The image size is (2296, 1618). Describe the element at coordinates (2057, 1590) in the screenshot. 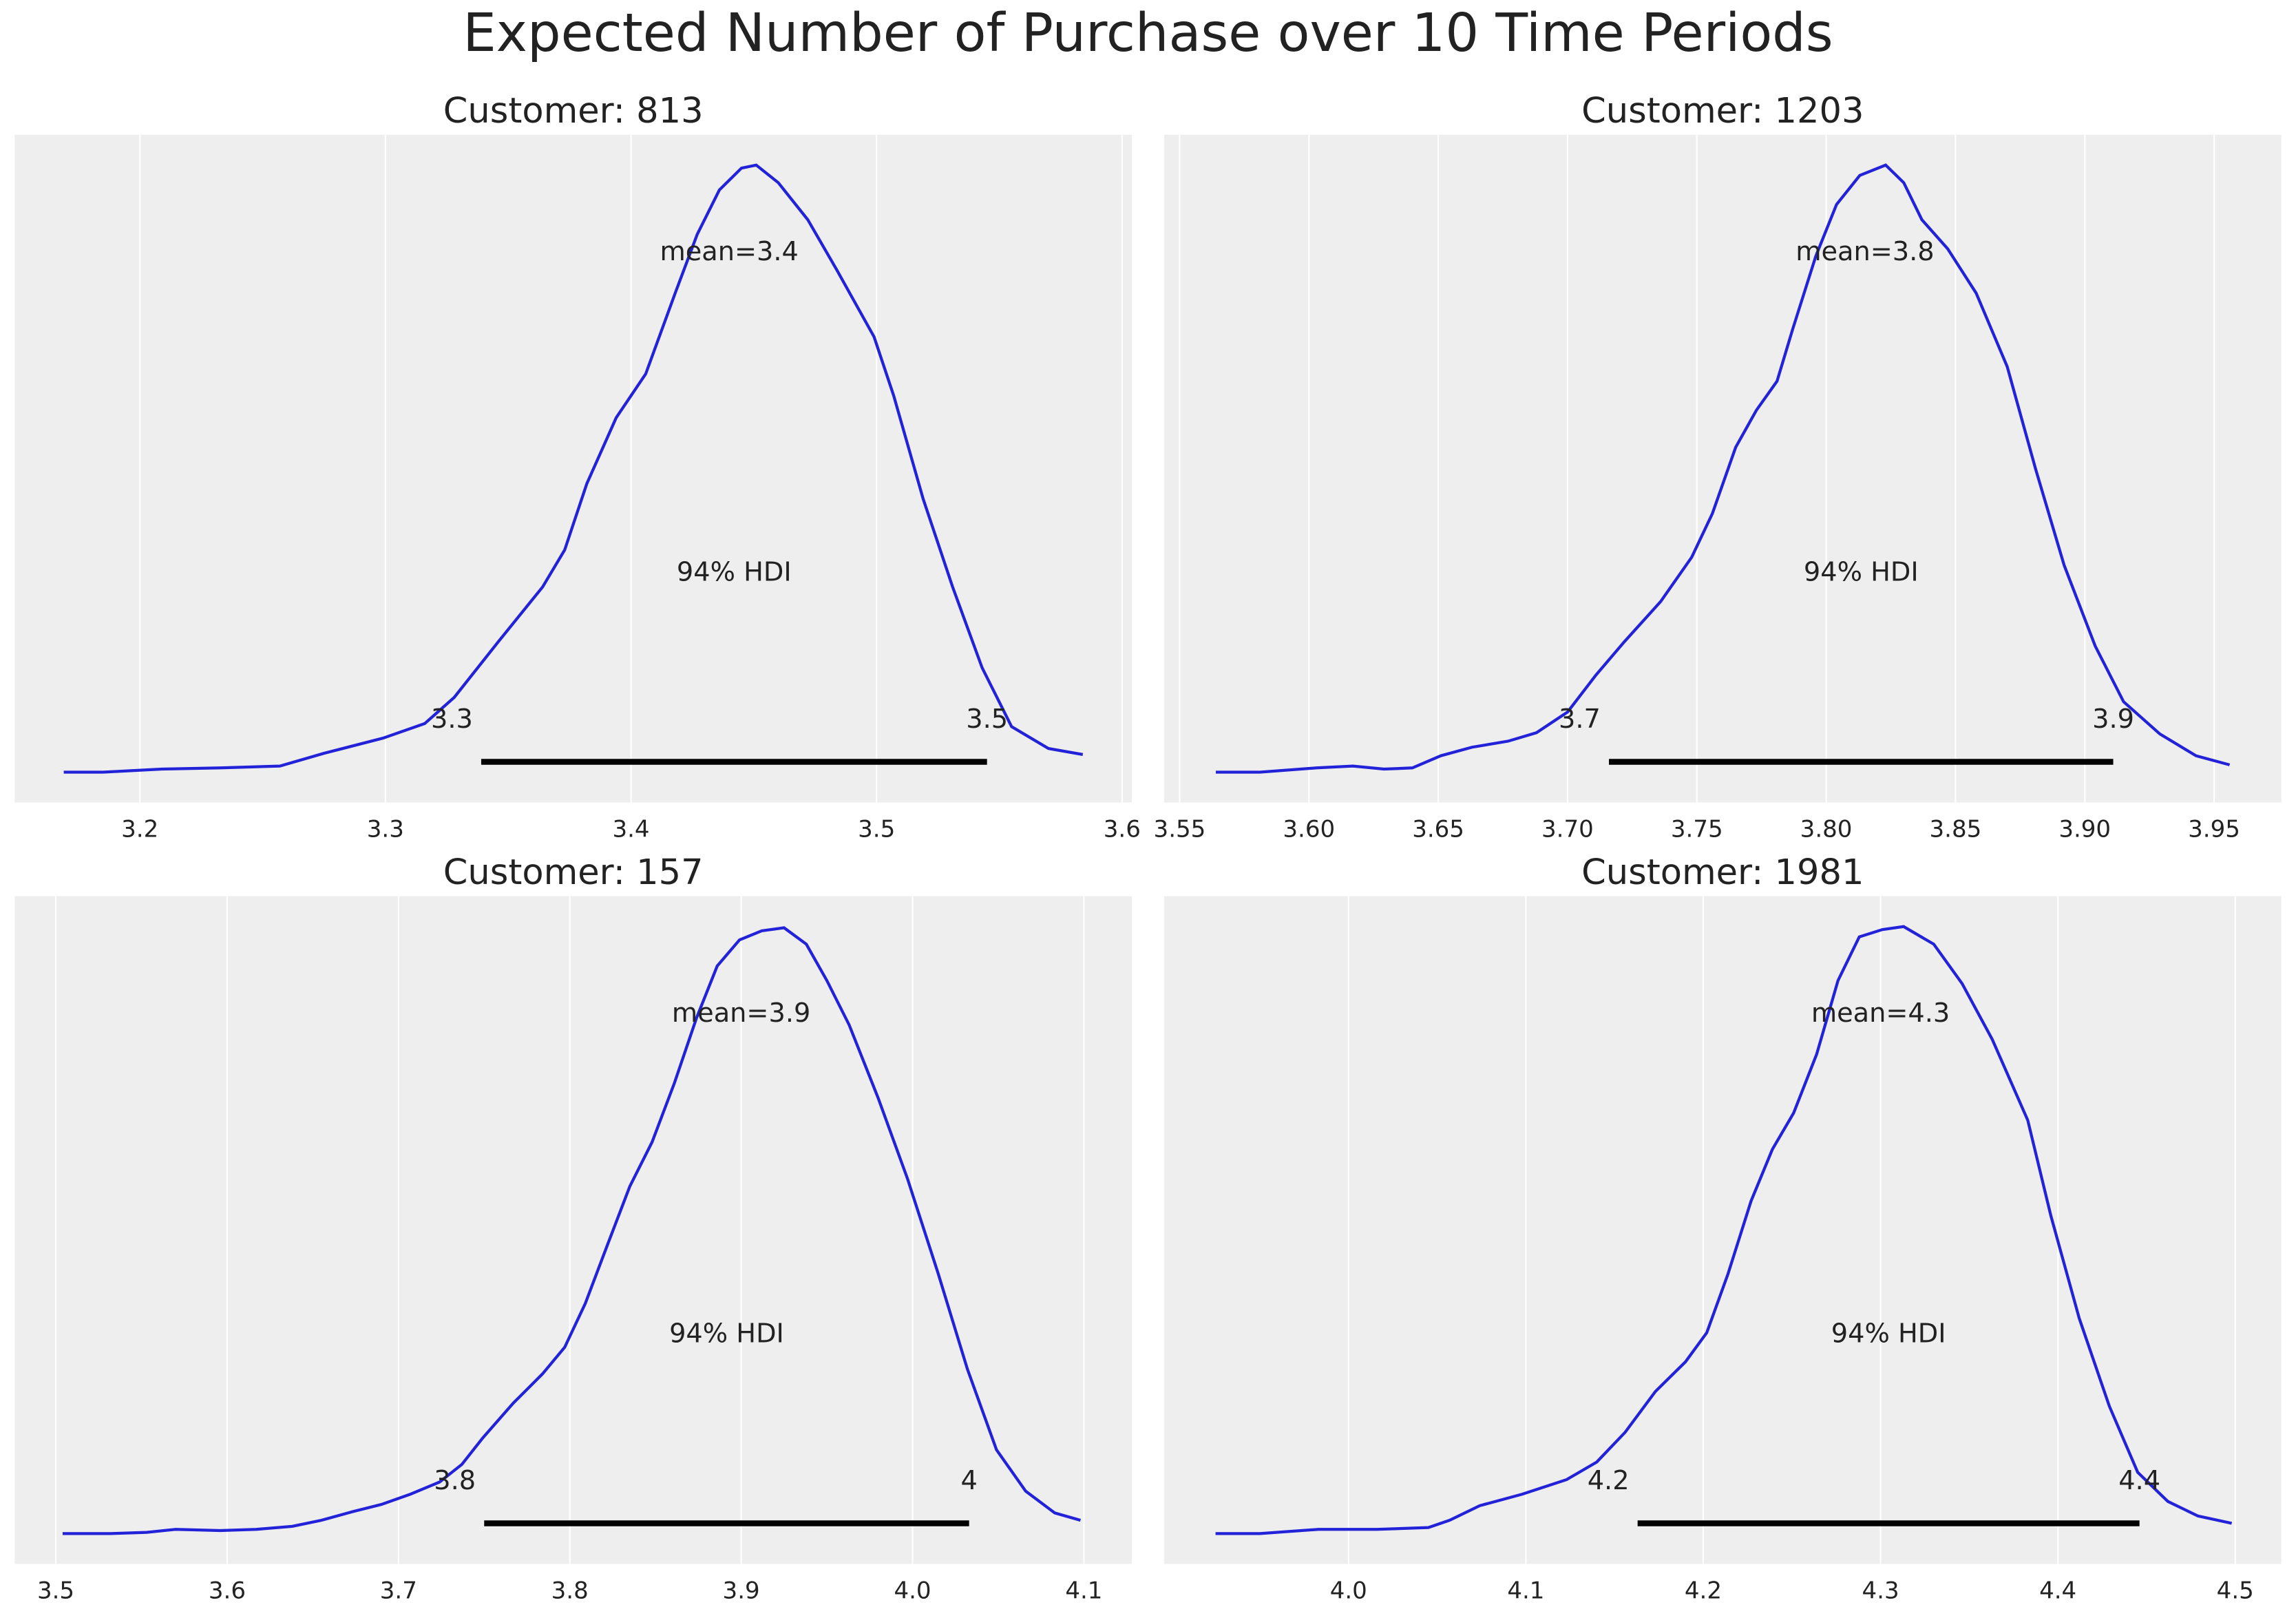

I see `x-tick-label: 4.4` at that location.